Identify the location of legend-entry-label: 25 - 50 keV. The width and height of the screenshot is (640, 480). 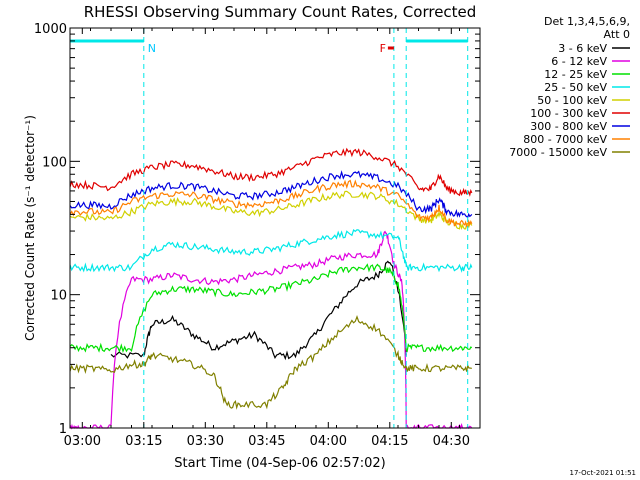
(575, 87).